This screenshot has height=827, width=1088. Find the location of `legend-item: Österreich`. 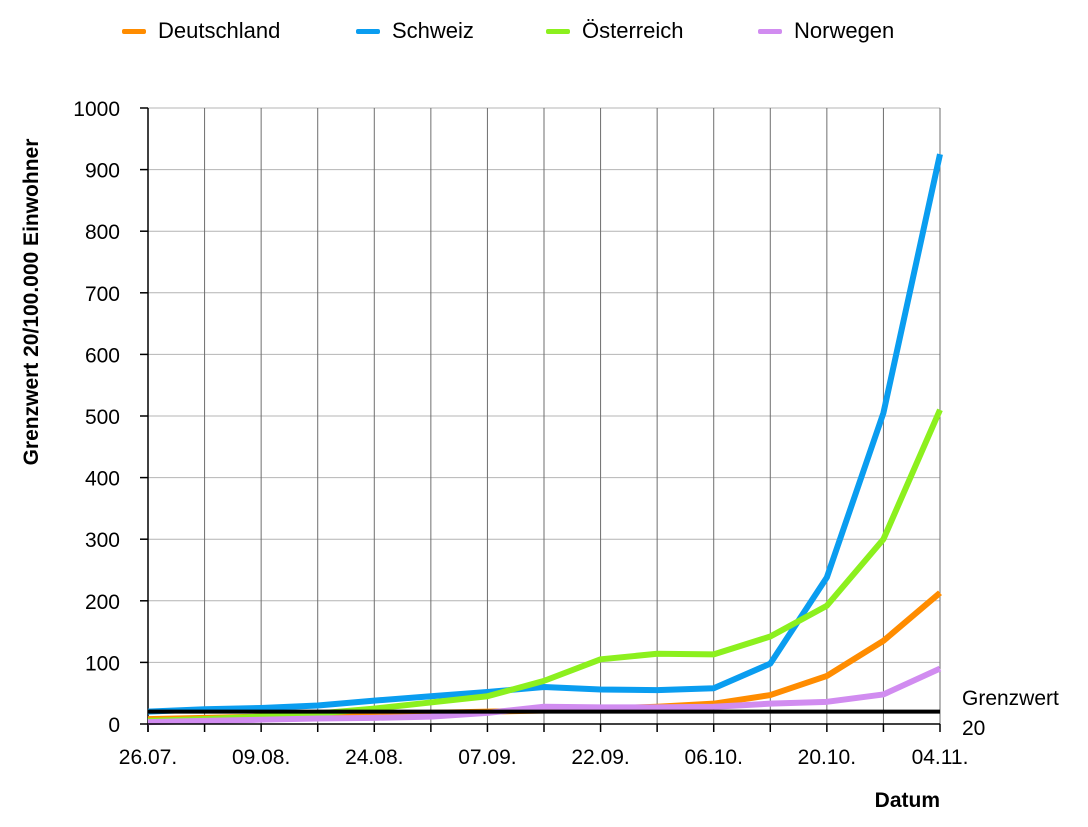

legend-item: Österreich is located at coordinates (614, 31).